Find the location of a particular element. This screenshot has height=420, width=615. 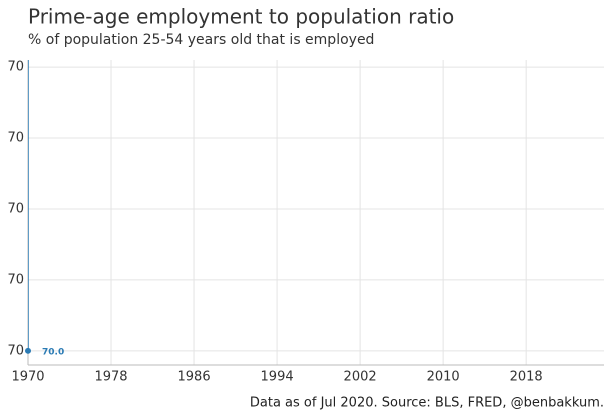

chart-title: Prime-age employment to population ratio is located at coordinates (241, 17).